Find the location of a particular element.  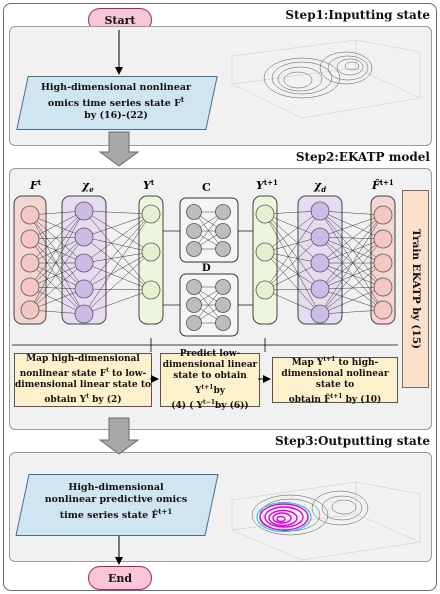

label-yt1: Yt+1 is located at coordinates (267, 185).